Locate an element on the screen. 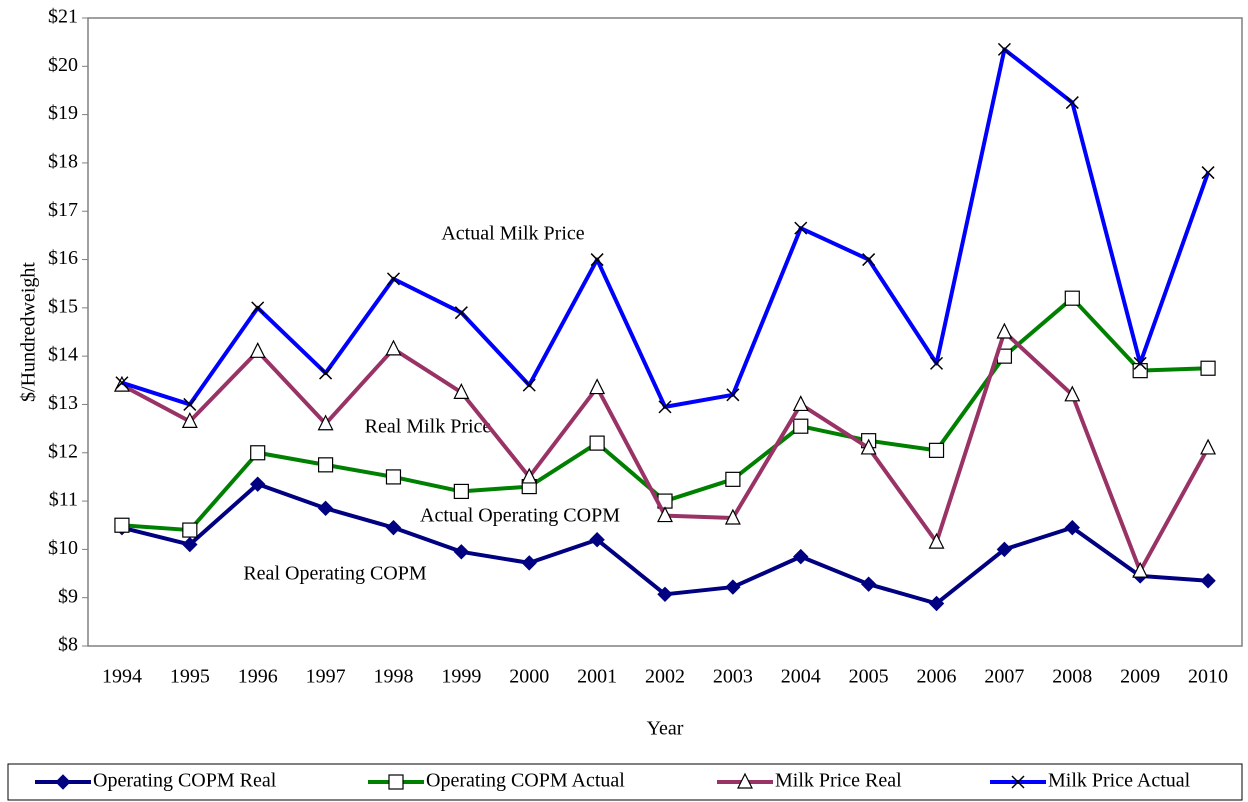 This screenshot has height=802, width=1248. y-tick-label: $16 is located at coordinates (63, 258).